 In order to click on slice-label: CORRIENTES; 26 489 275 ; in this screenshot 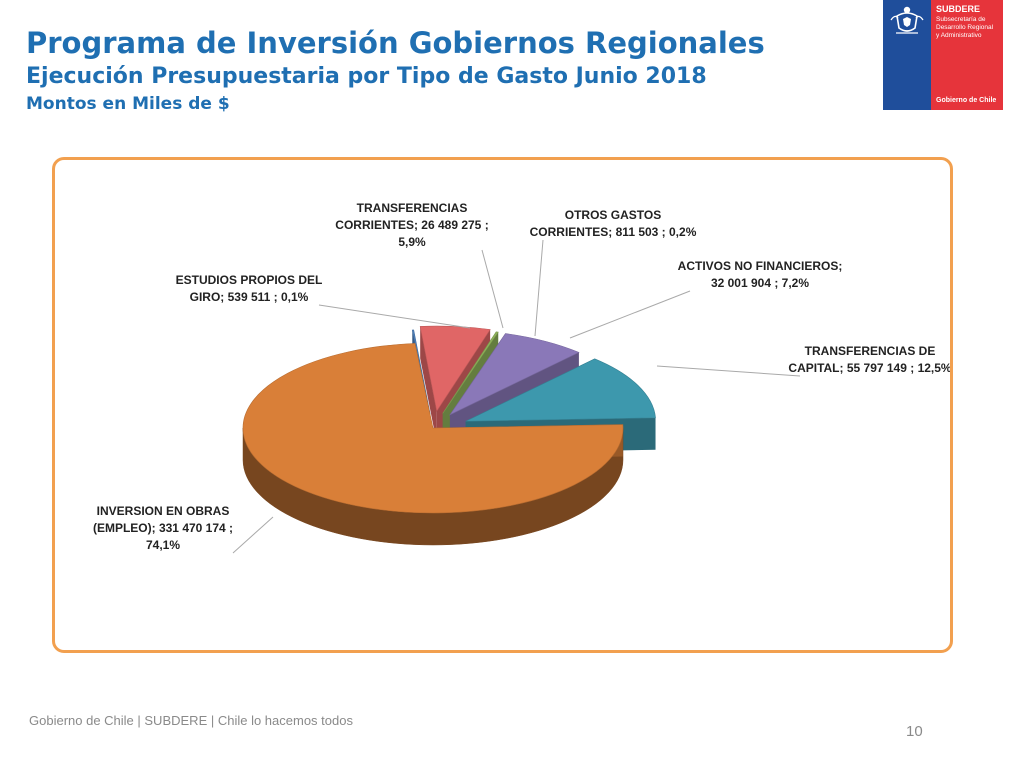, I will do `click(411, 225)`.